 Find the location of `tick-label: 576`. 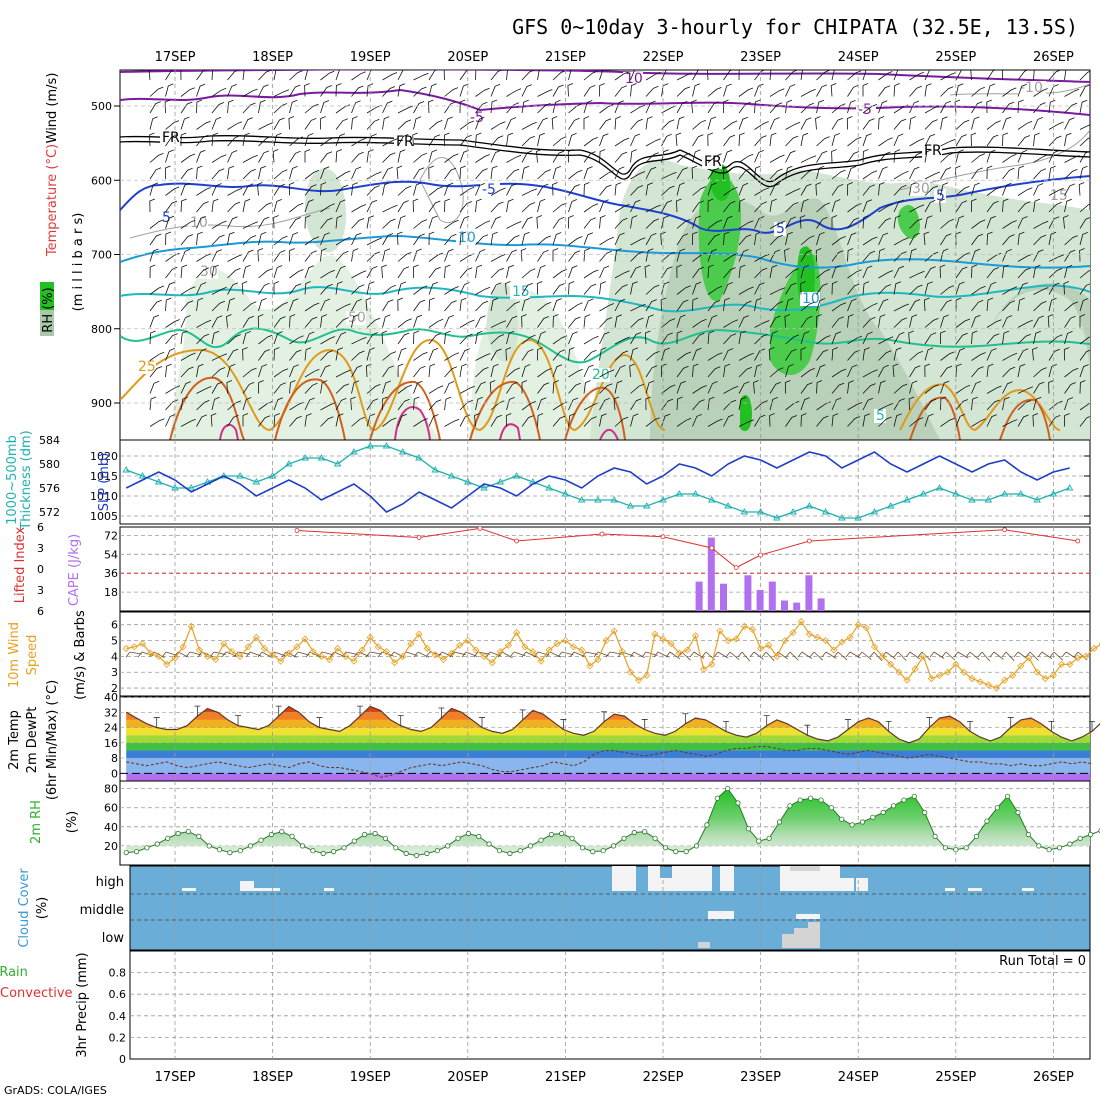

tick-label: 576 is located at coordinates (49, 488).